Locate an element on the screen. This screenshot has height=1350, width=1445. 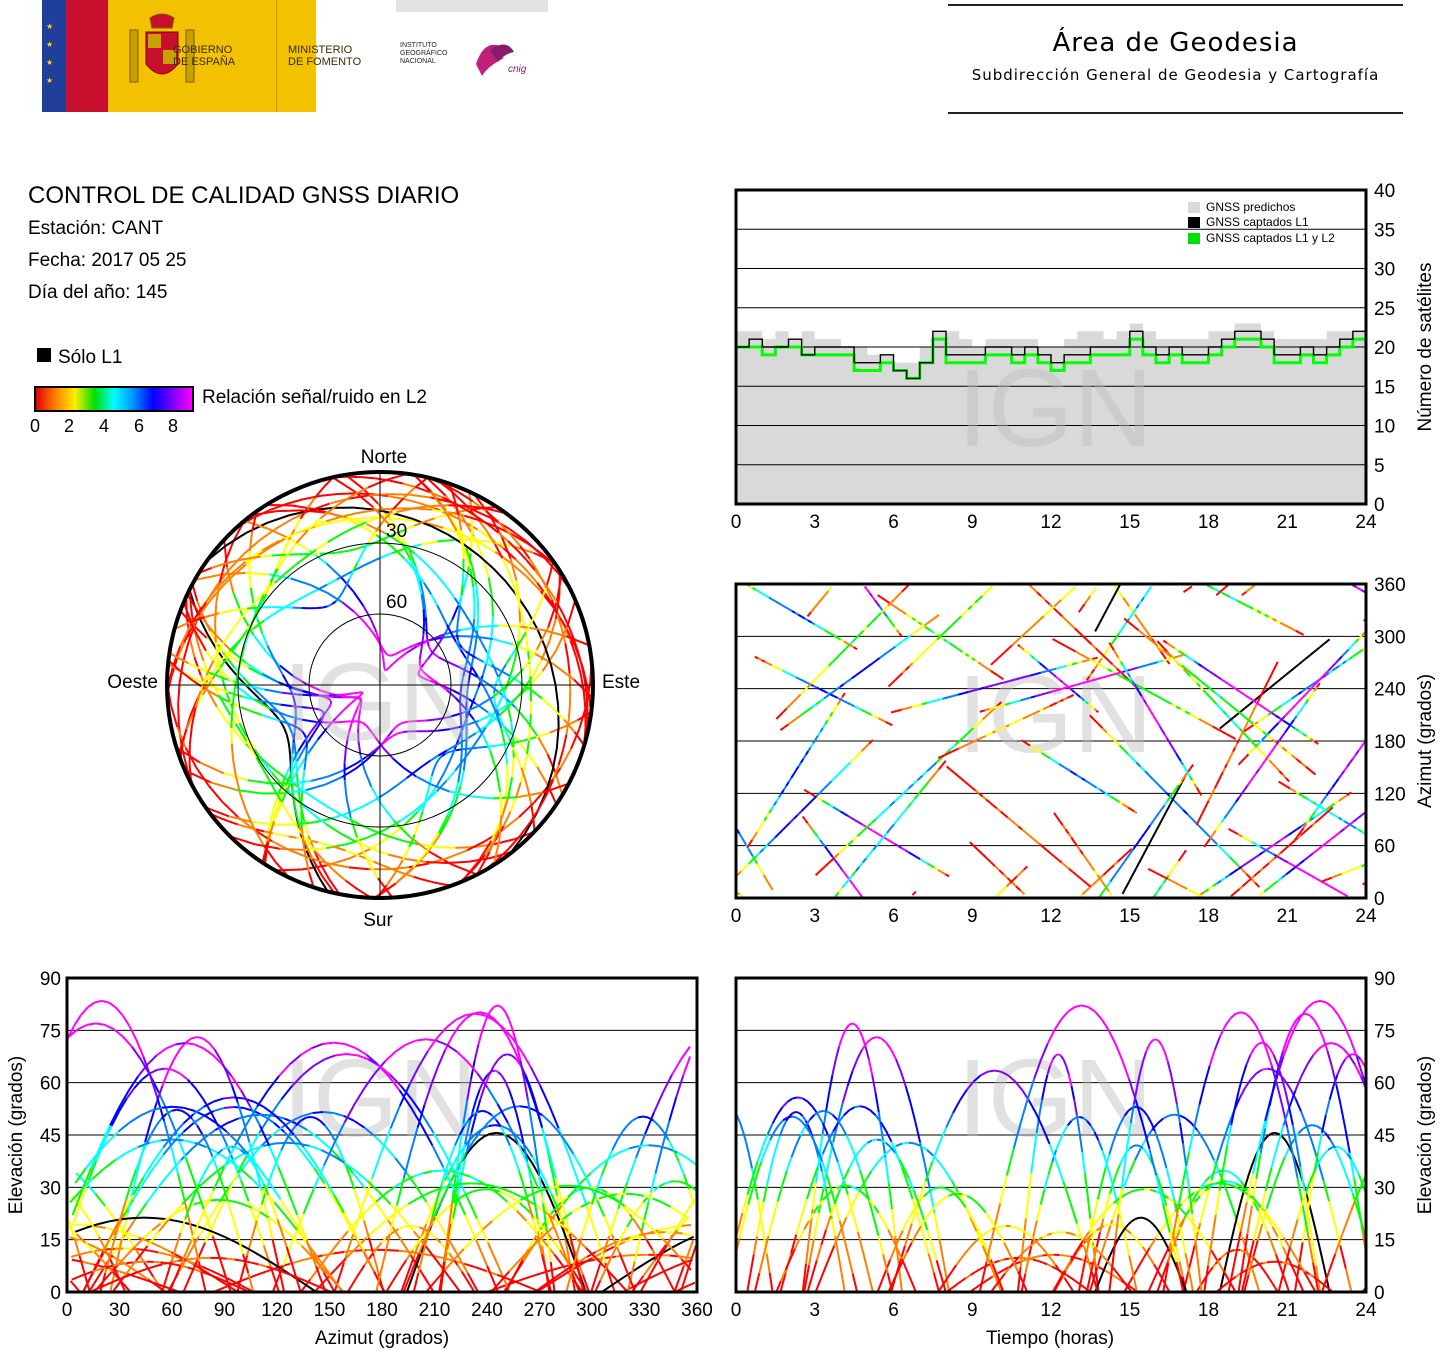
snr-tick-6: 6 is located at coordinates (139, 426).